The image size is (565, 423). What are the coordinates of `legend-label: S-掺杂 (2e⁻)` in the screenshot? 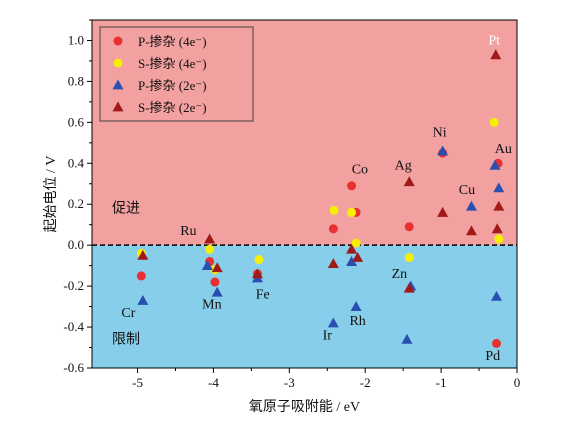 It's located at (172, 107).